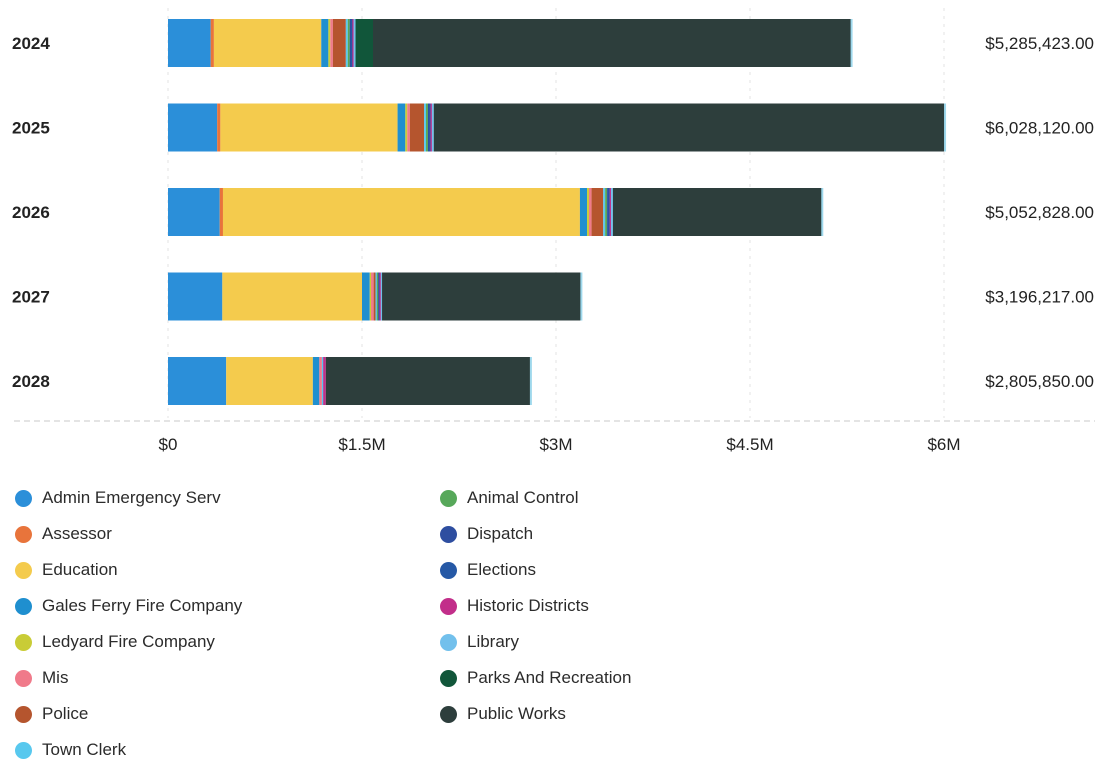  I want to click on bar-segment-education-2024, so click(267, 43).